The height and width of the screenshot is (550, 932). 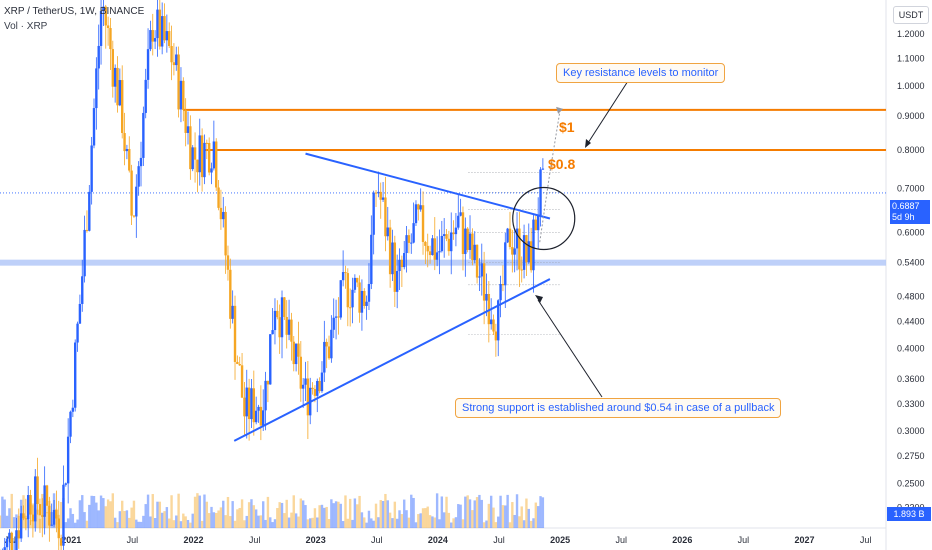 I want to click on triangle-upper-line, so click(x=428, y=186).